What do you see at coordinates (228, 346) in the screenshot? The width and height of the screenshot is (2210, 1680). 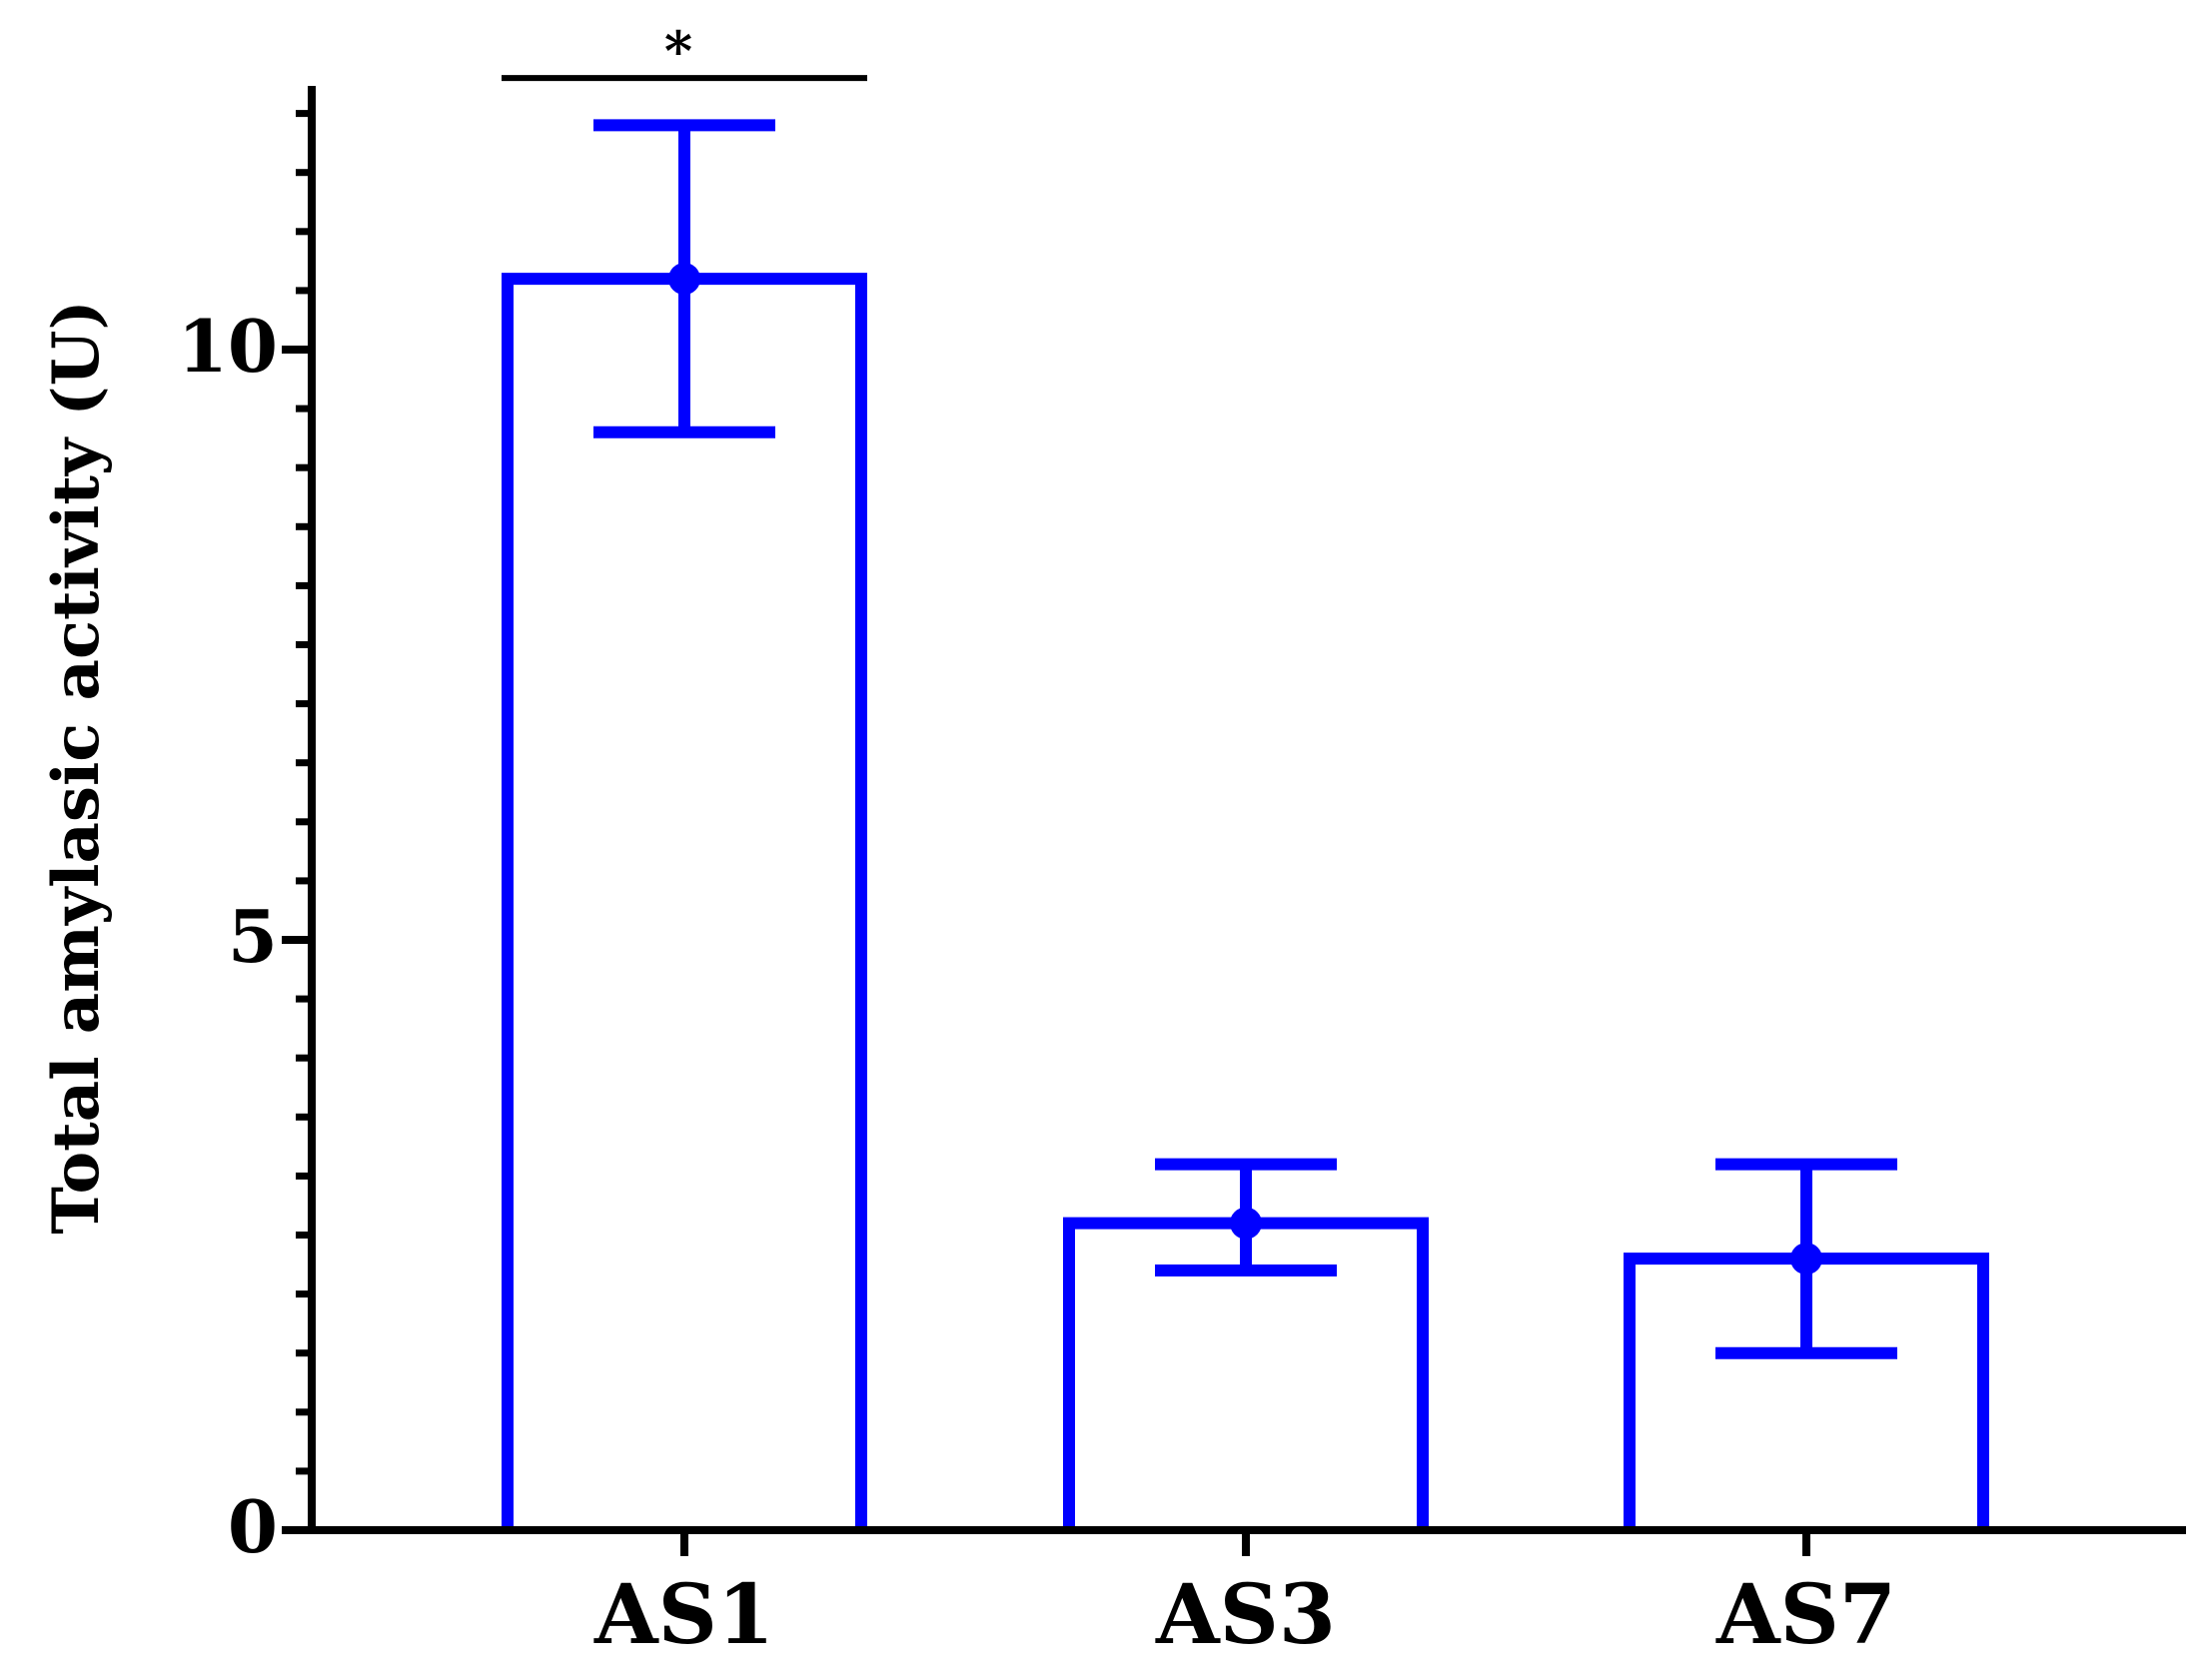 I see `y-tick-label: 10` at bounding box center [228, 346].